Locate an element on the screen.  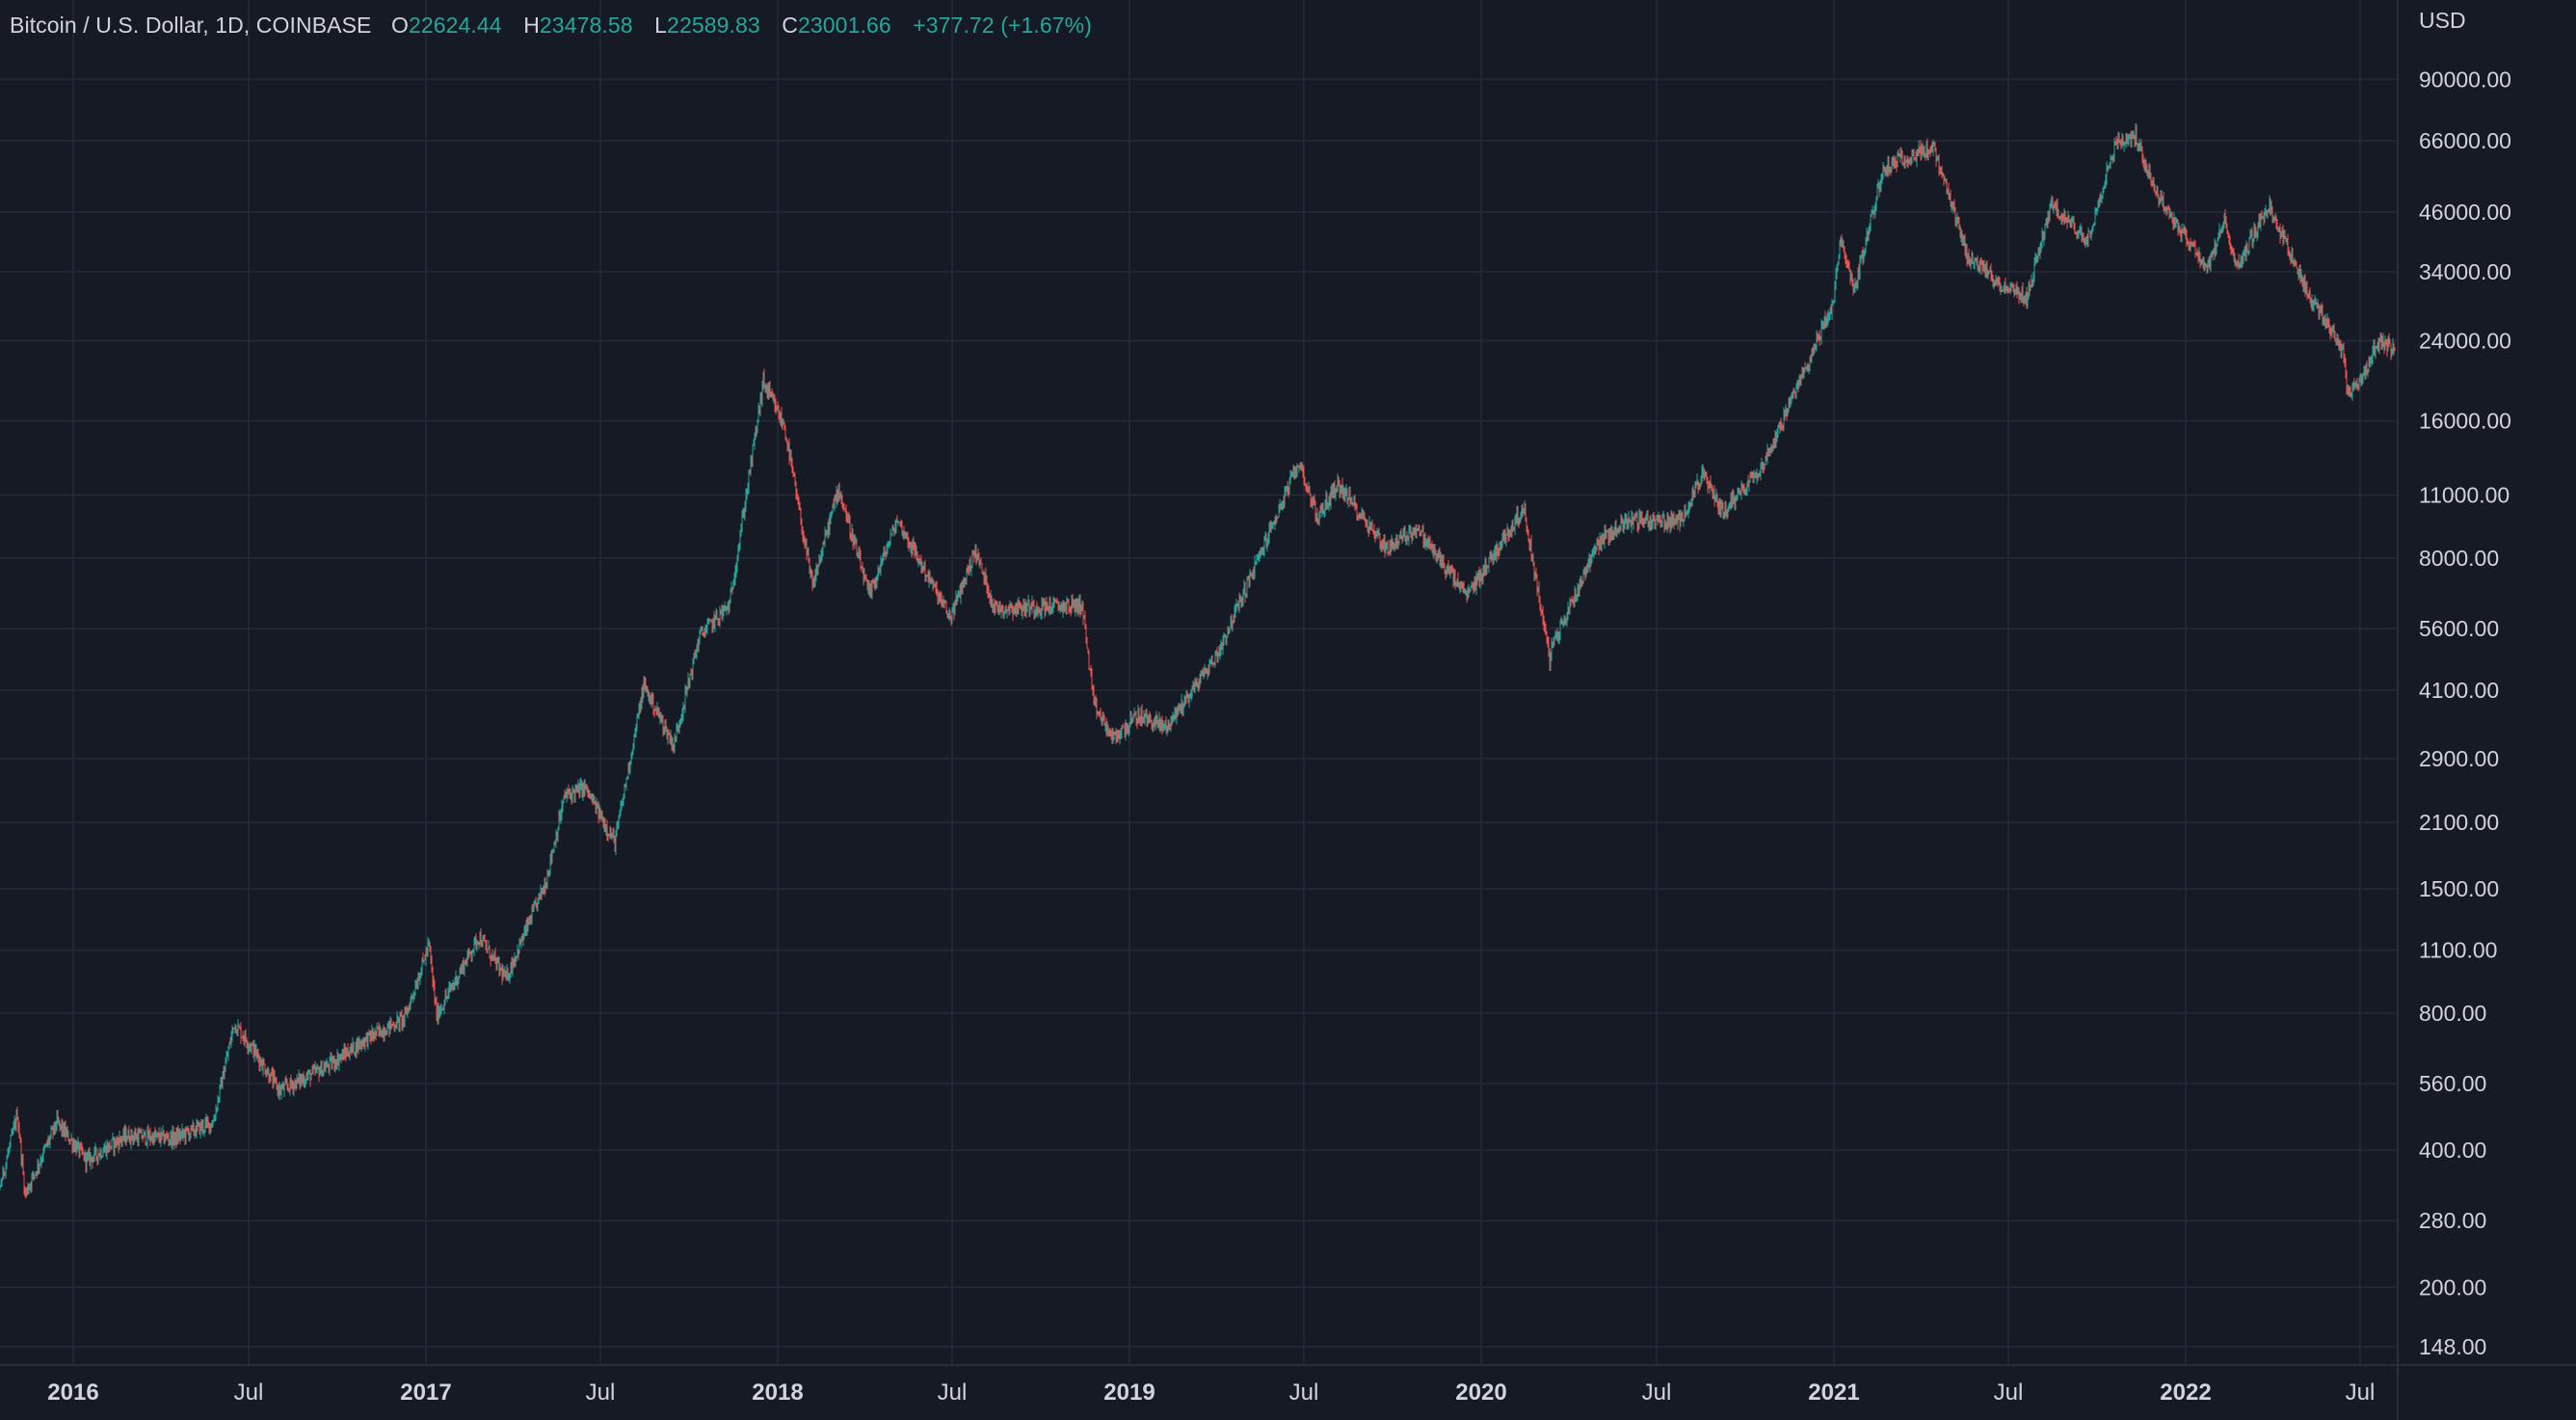
open-label: O is located at coordinates (399, 26).